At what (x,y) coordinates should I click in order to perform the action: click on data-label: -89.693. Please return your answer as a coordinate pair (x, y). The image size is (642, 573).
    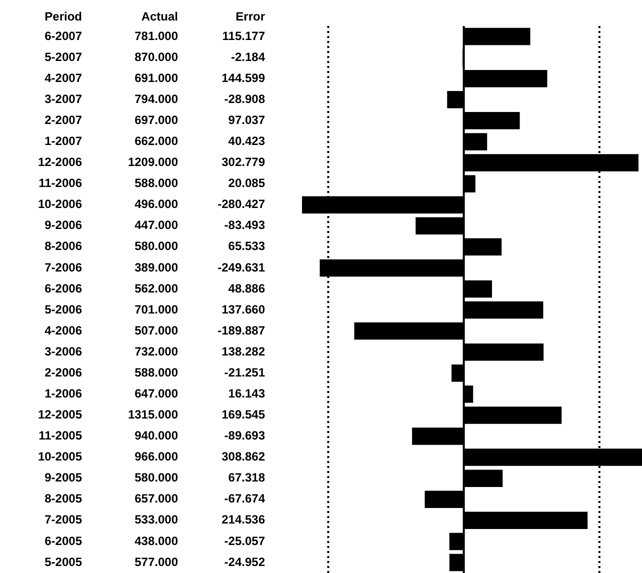
    Looking at the image, I should click on (245, 435).